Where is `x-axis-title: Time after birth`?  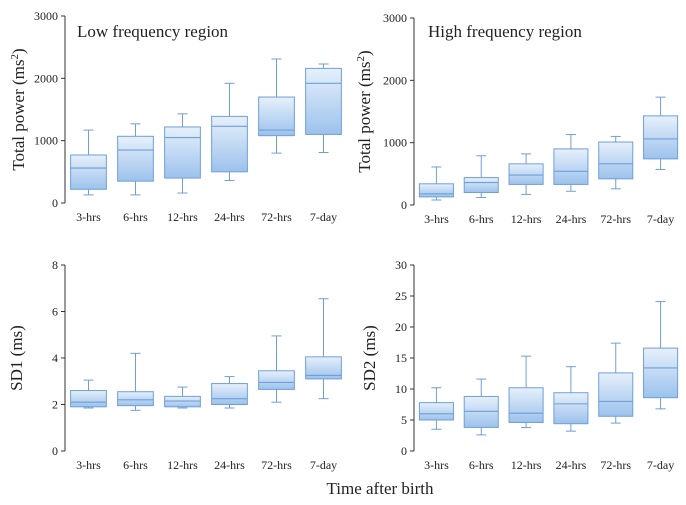
x-axis-title: Time after birth is located at coordinates (380, 488).